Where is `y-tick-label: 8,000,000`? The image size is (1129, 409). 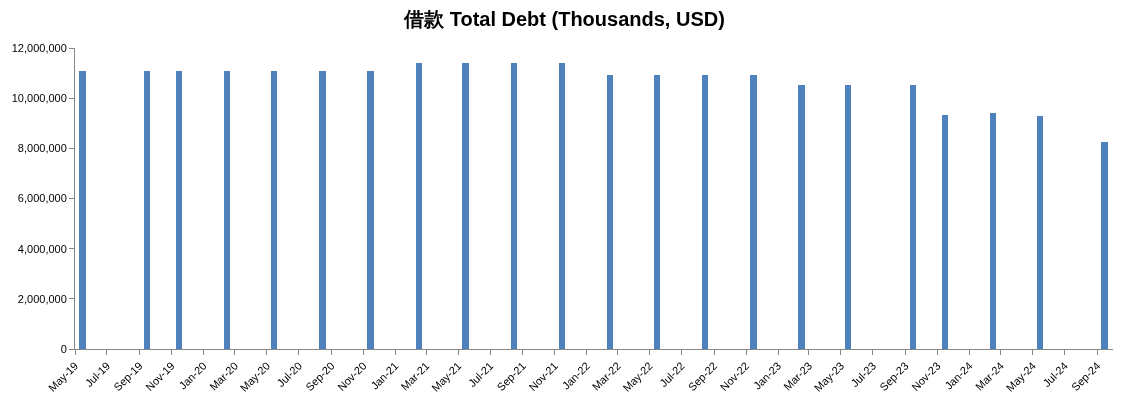
y-tick-label: 8,000,000 is located at coordinates (42, 148).